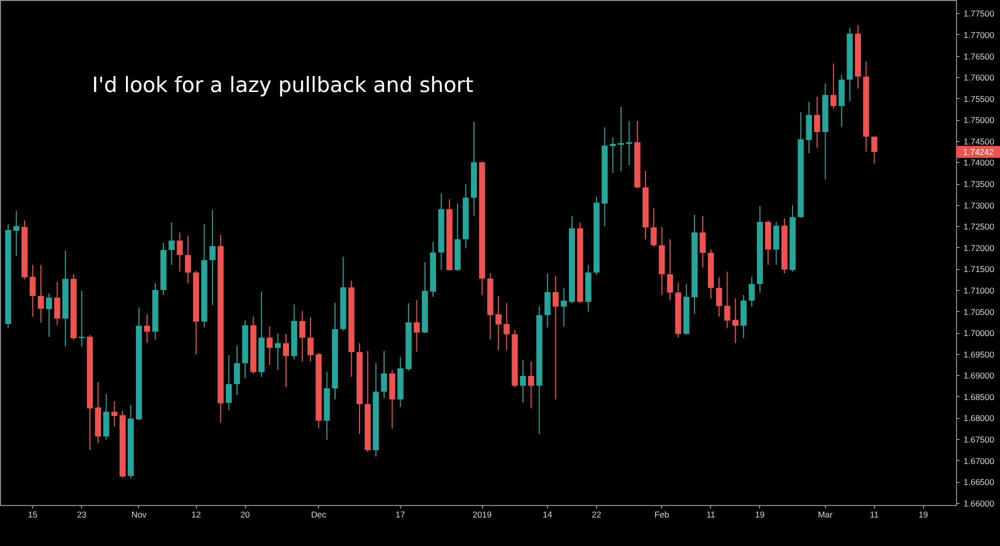 This screenshot has width=1000, height=546. Describe the element at coordinates (283, 85) in the screenshot. I see `annotation: I'd look for a lazy pullback and short` at that location.